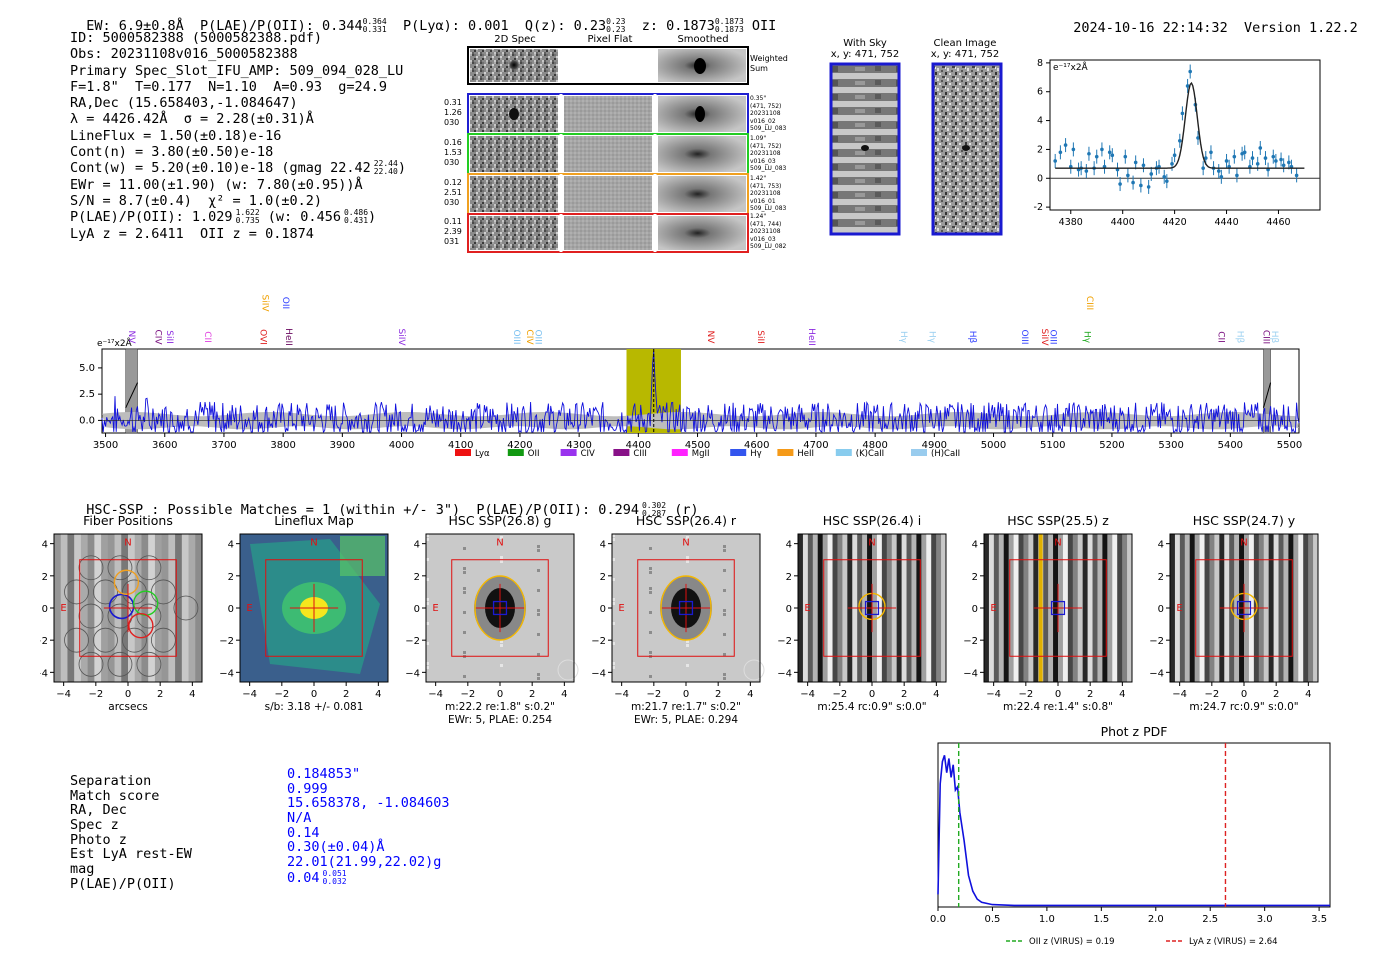 The width and height of the screenshot is (1400, 953). I want to click on r4r4: 509_LU_082, so click(768, 246).